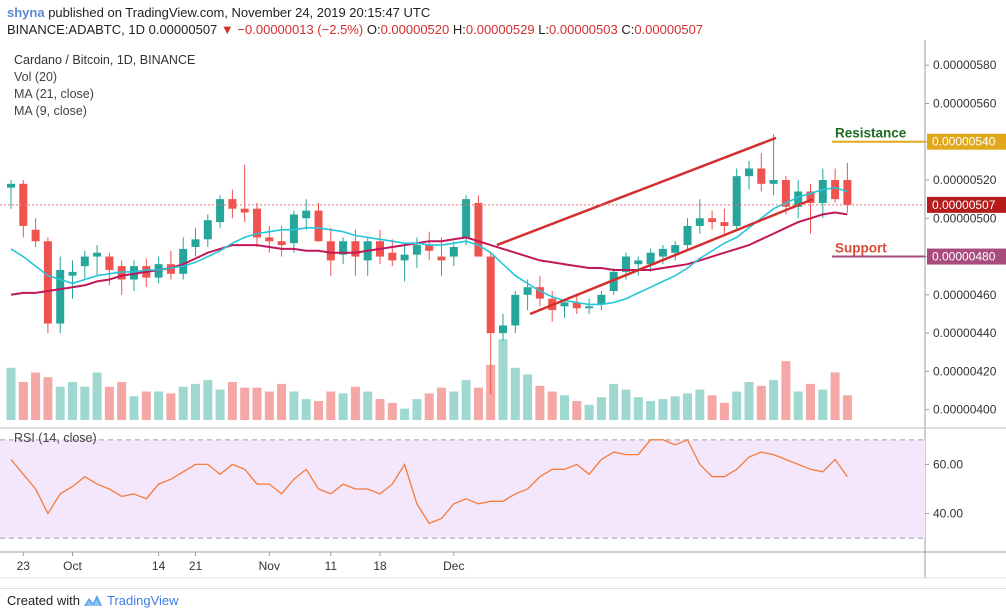 This screenshot has width=1006, height=616. What do you see at coordinates (227, 29) in the screenshot?
I see `down-arrow-icon: ▼` at bounding box center [227, 29].